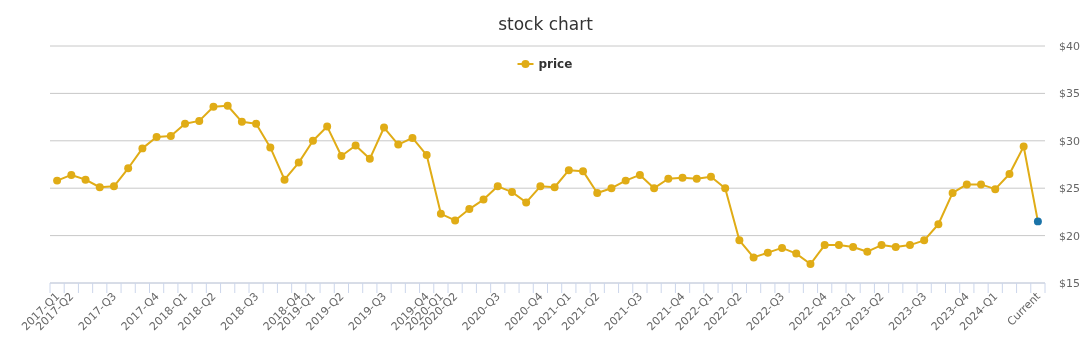  I want to click on y-tick-label: $15, so click(1069, 283).